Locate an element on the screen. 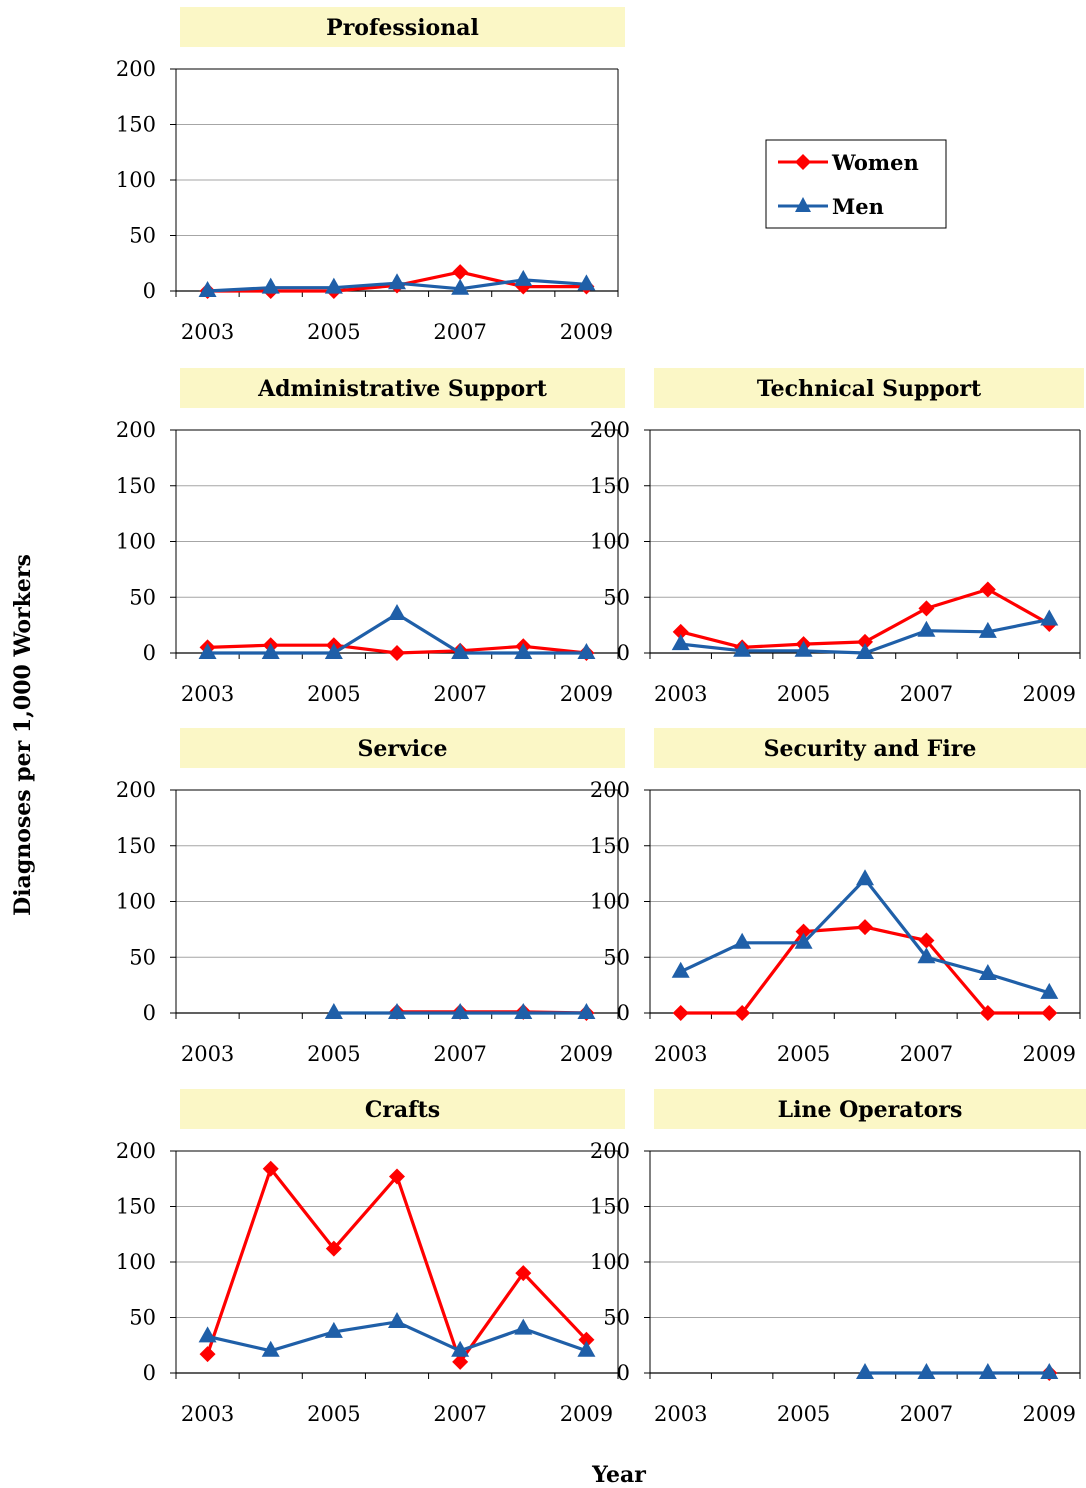 This screenshot has height=1488, width=1086. panel-title: Line Operators is located at coordinates (870, 1110).